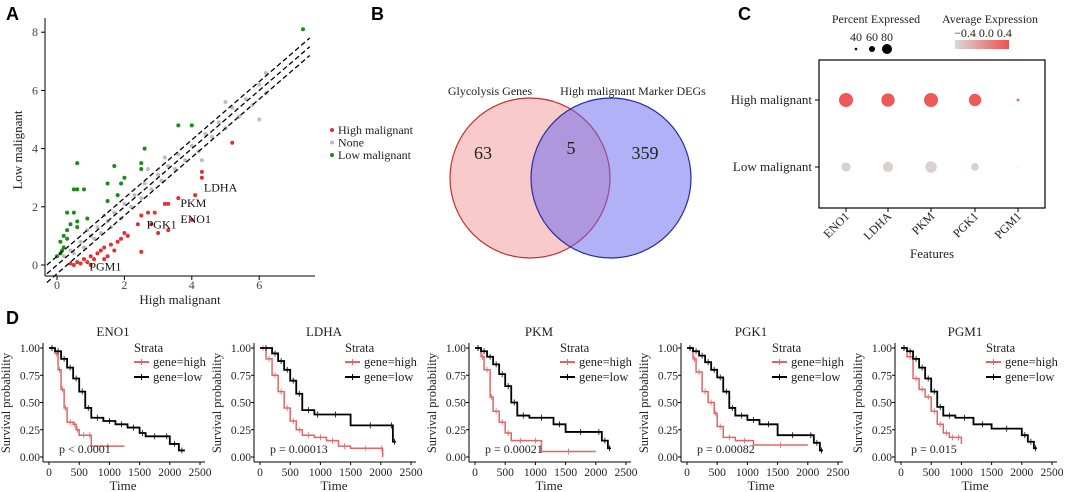 Image resolution: width=1065 pixels, height=492 pixels. What do you see at coordinates (1008, 225) in the screenshot?
I see `feature-label: PGM1` at bounding box center [1008, 225].